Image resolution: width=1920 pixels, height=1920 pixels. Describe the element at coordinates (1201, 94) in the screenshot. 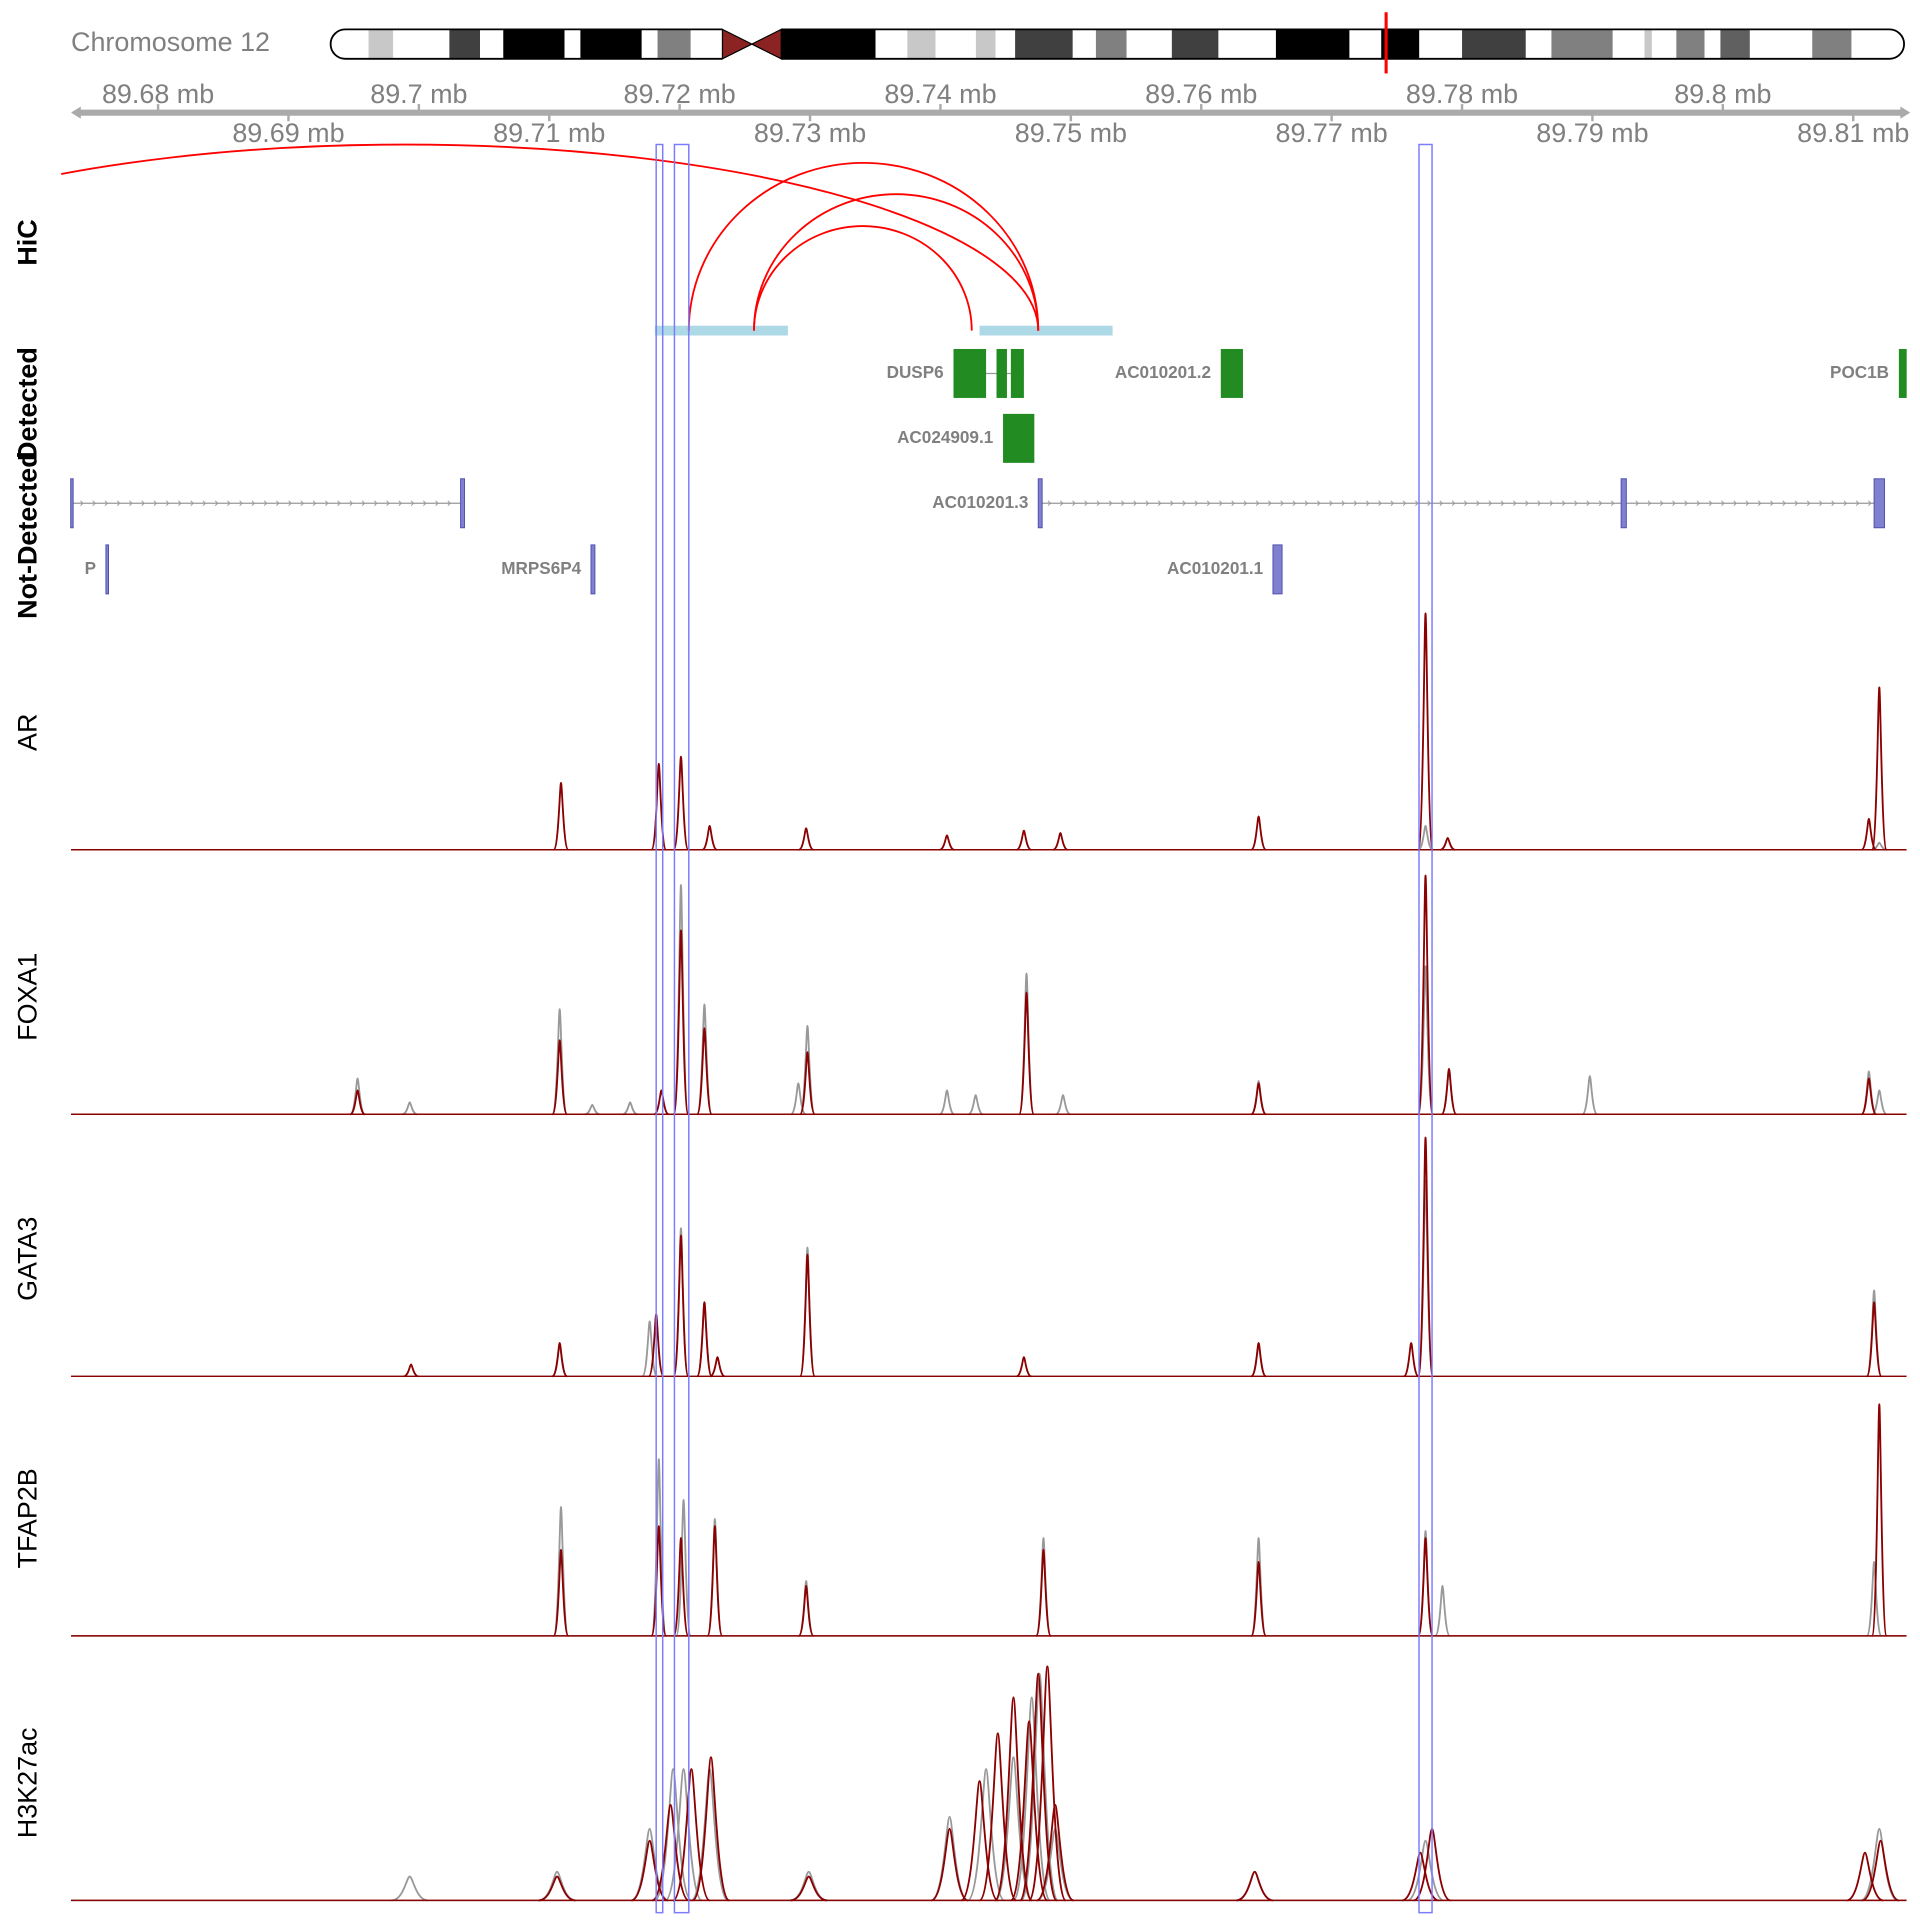

I see `x-tick-label: 89.76 mb` at that location.